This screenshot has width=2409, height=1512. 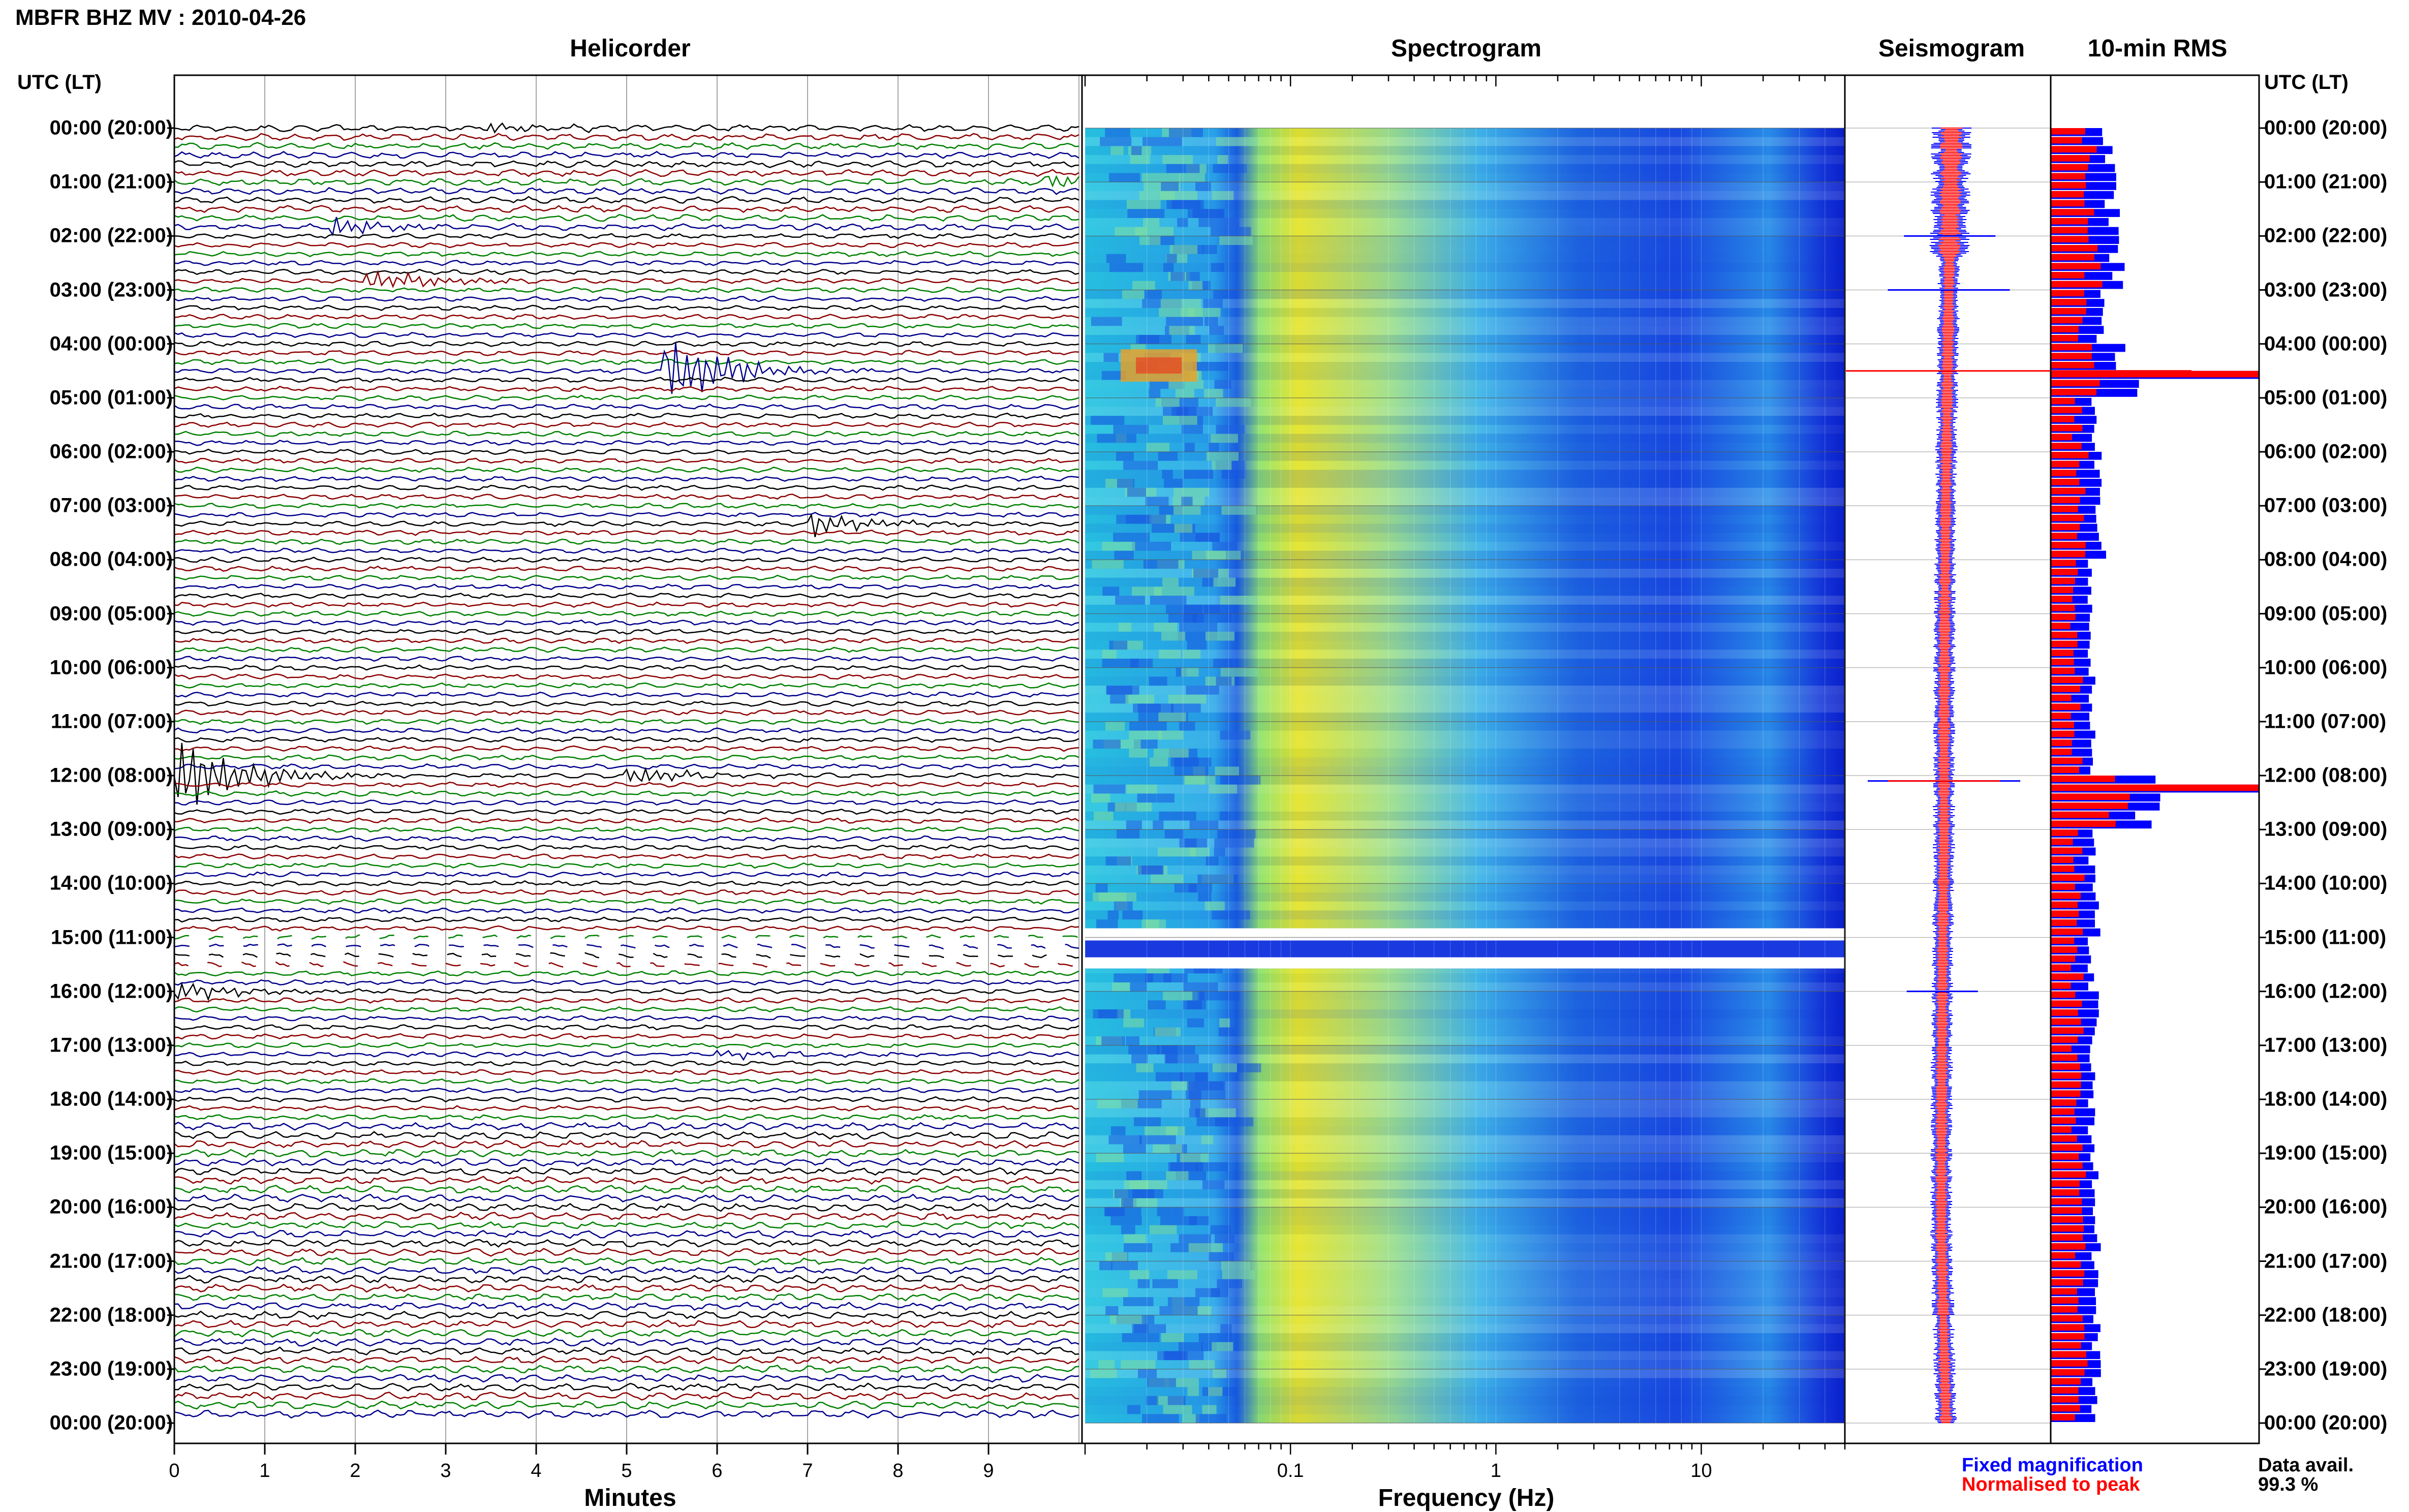 I want to click on seismogram-title: Seismogram, so click(x=1952, y=48).